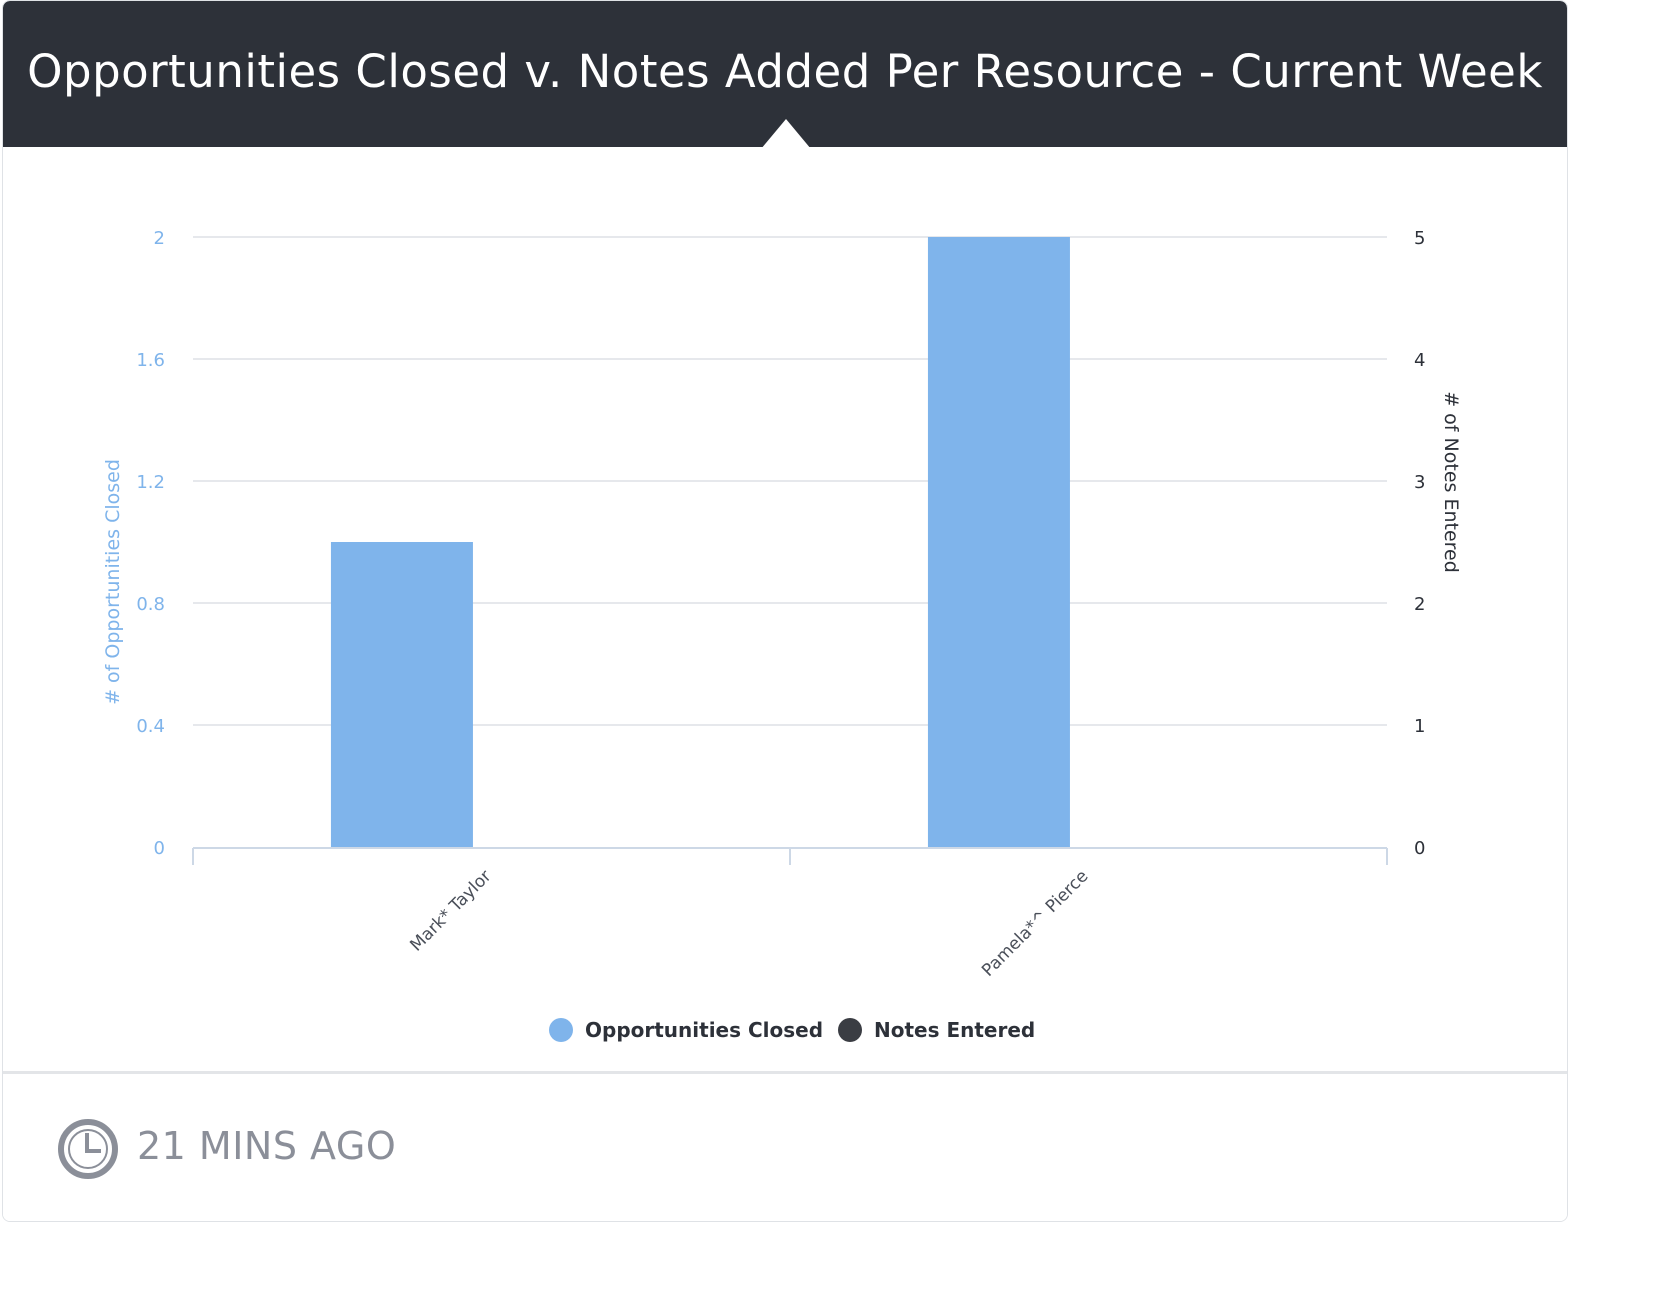 The image size is (1674, 1308). I want to click on header-pointer, so click(786, 134).